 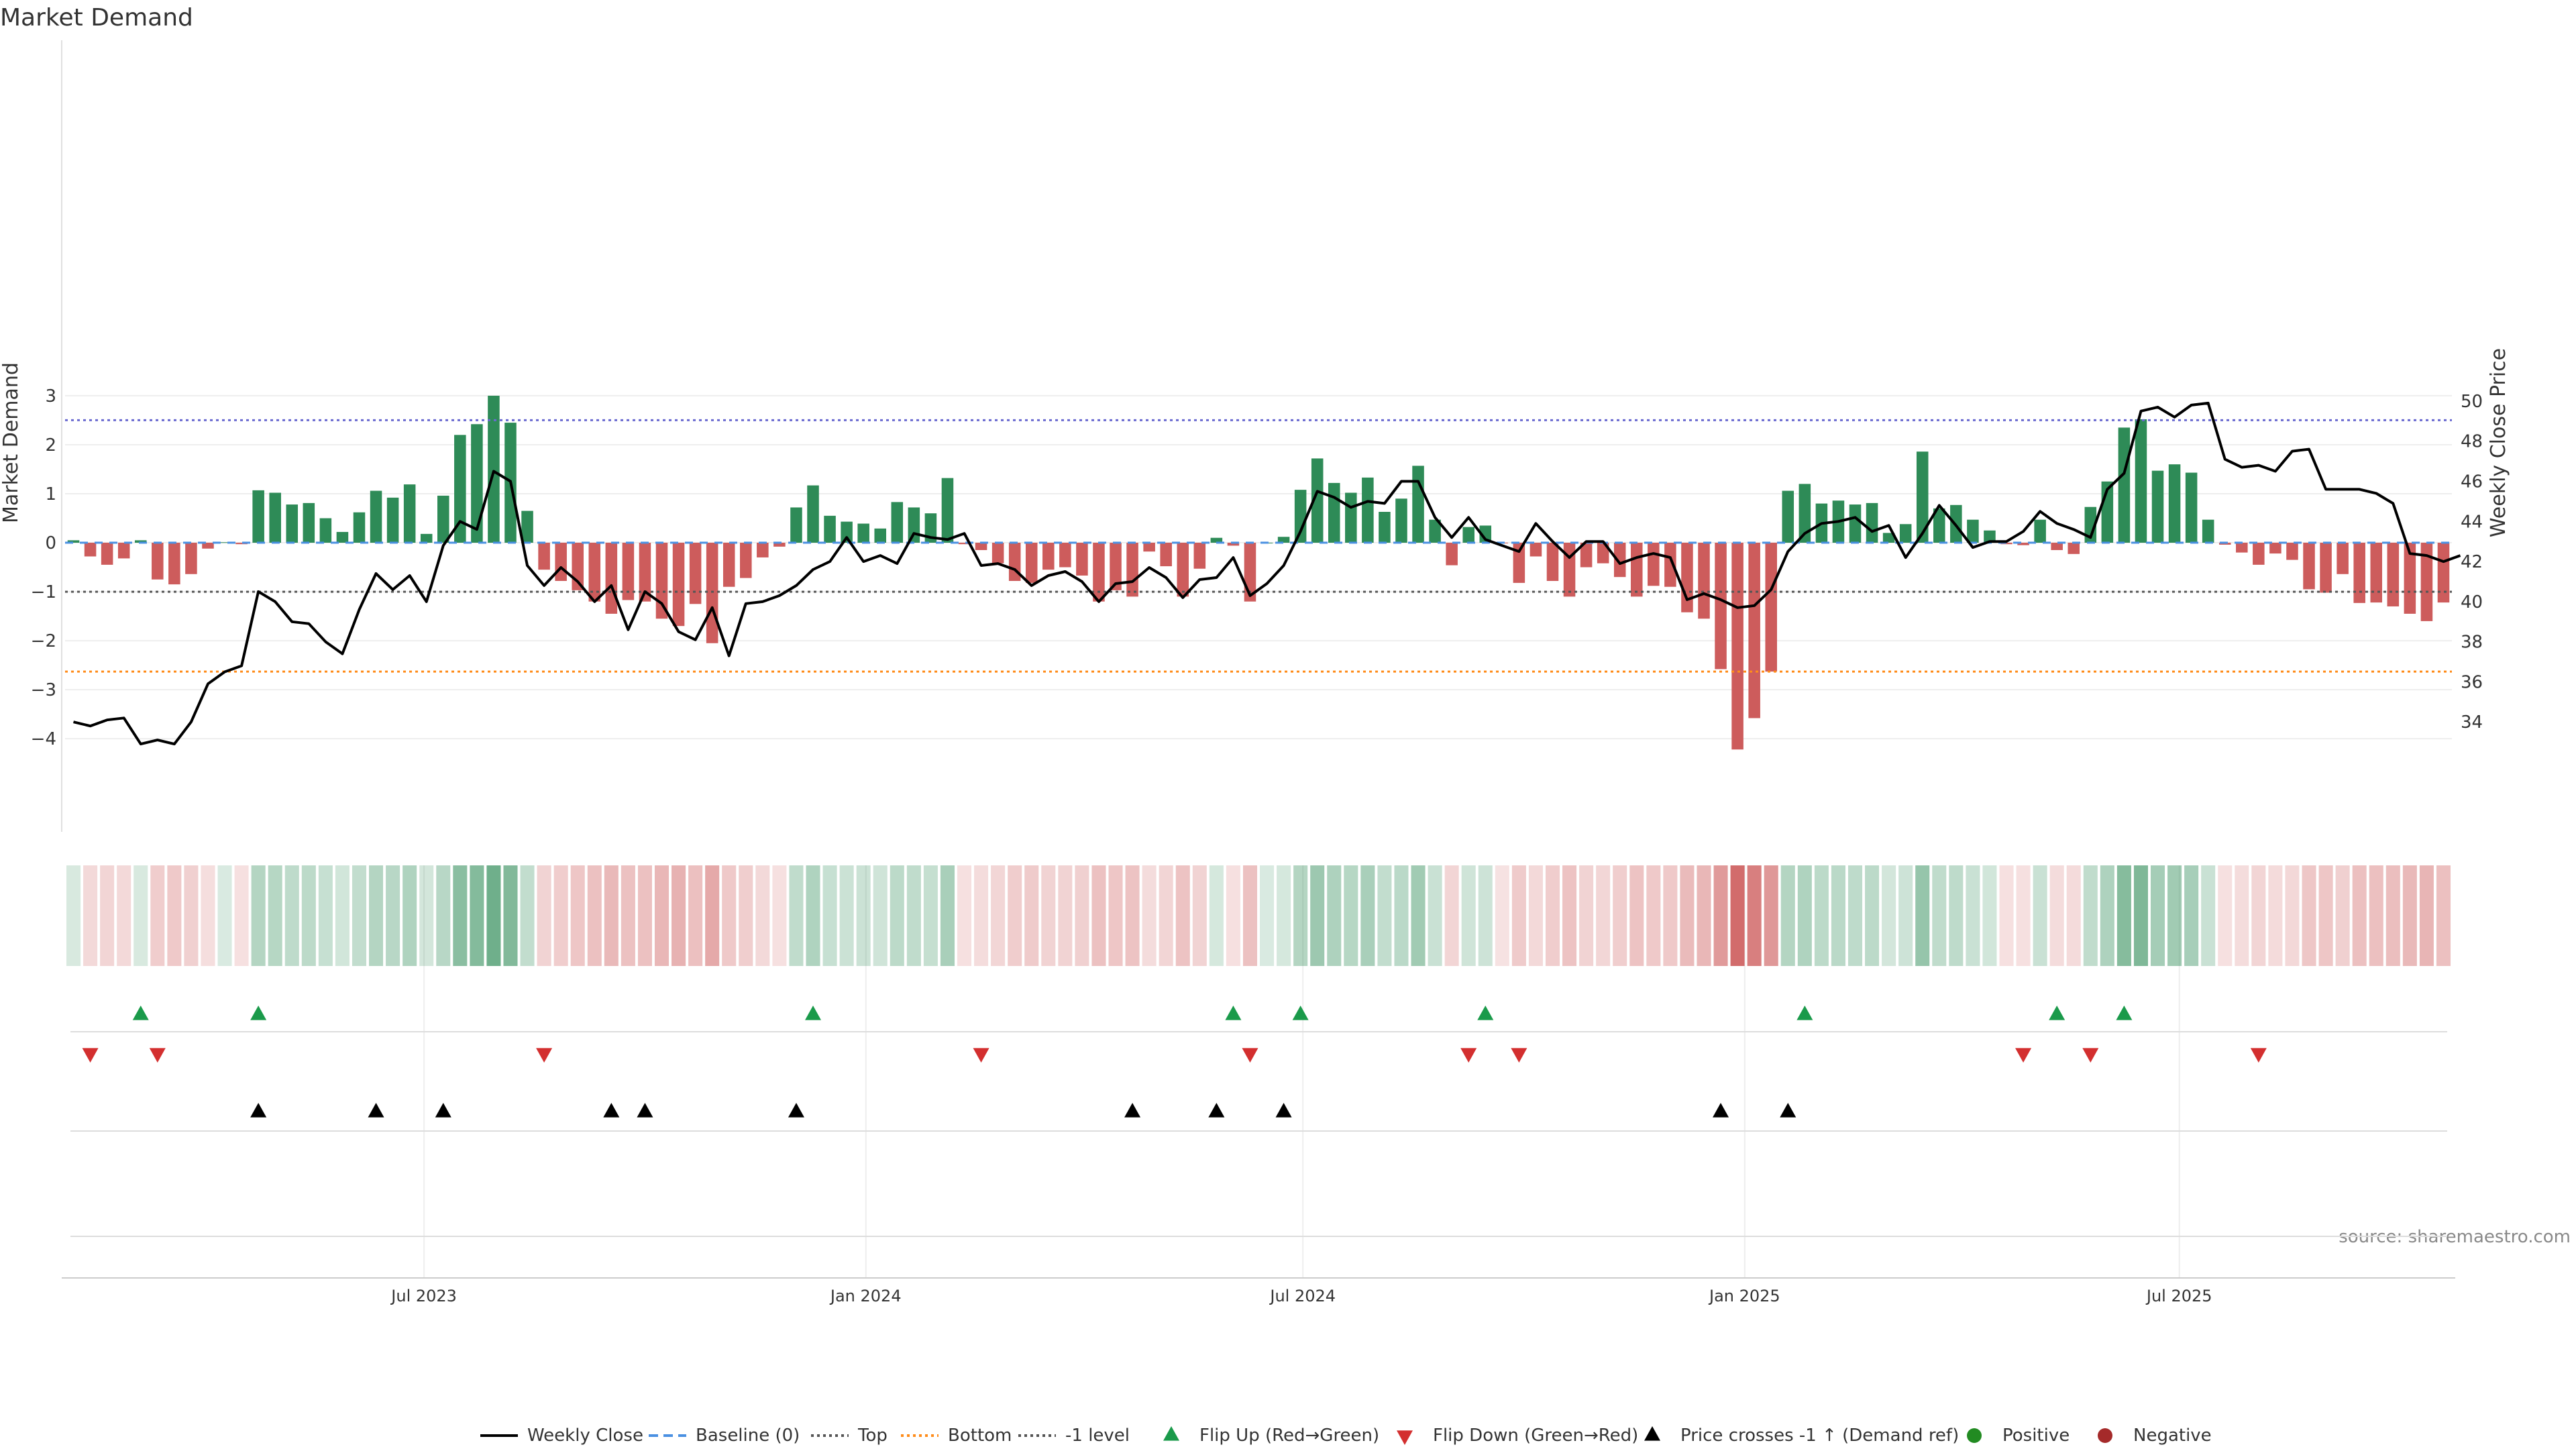 I want to click on legend-label: Positive, so click(x=2036, y=1436).